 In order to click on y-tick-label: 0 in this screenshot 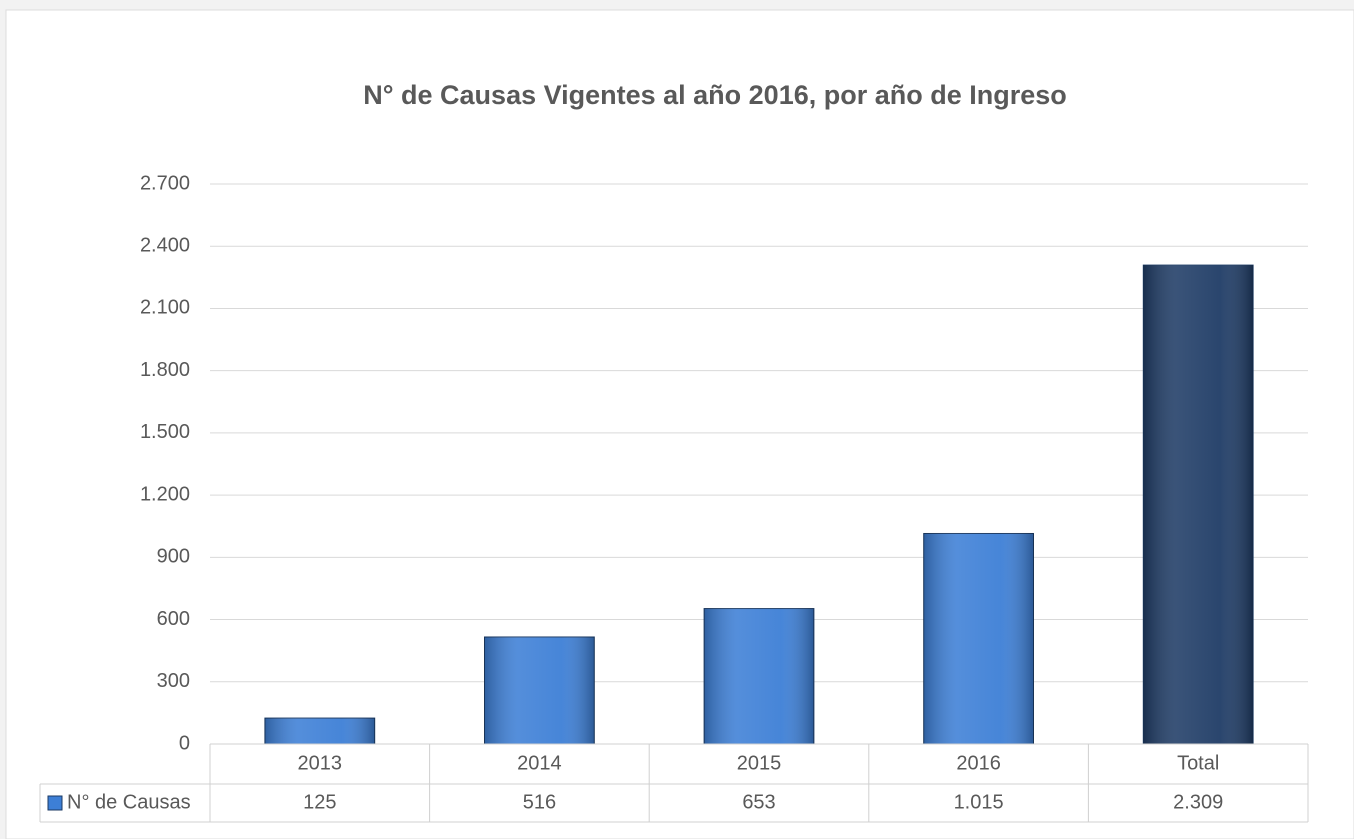, I will do `click(184, 743)`.